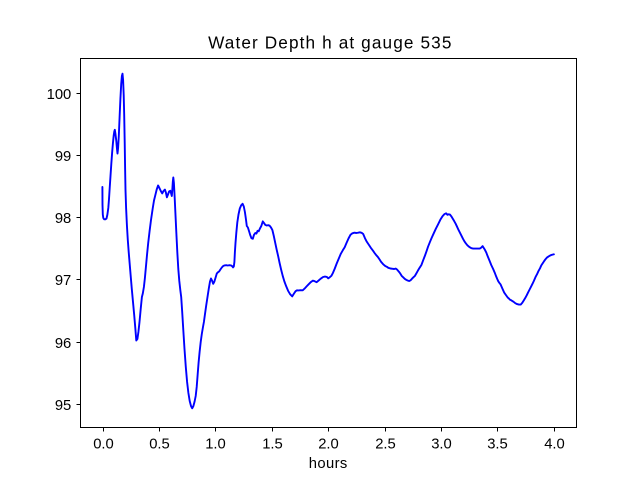  Describe the element at coordinates (103, 445) in the screenshot. I see `svg-text: 0.0` at that location.